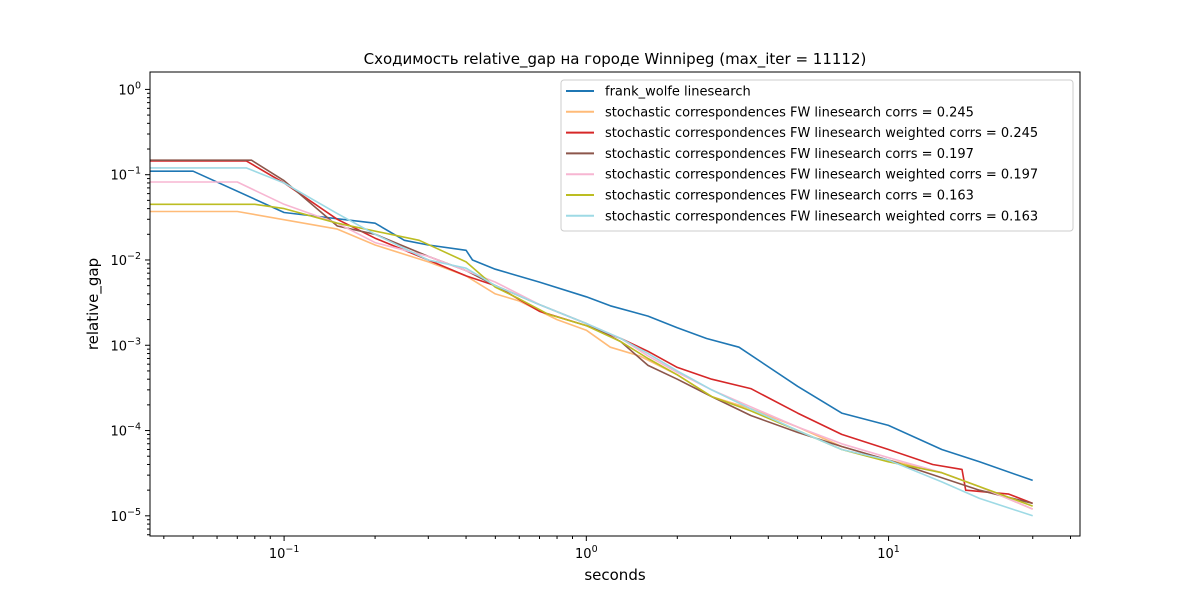 The image size is (1200, 604). Describe the element at coordinates (888, 553) in the screenshot. I see `x-tick-label: 10¹` at that location.